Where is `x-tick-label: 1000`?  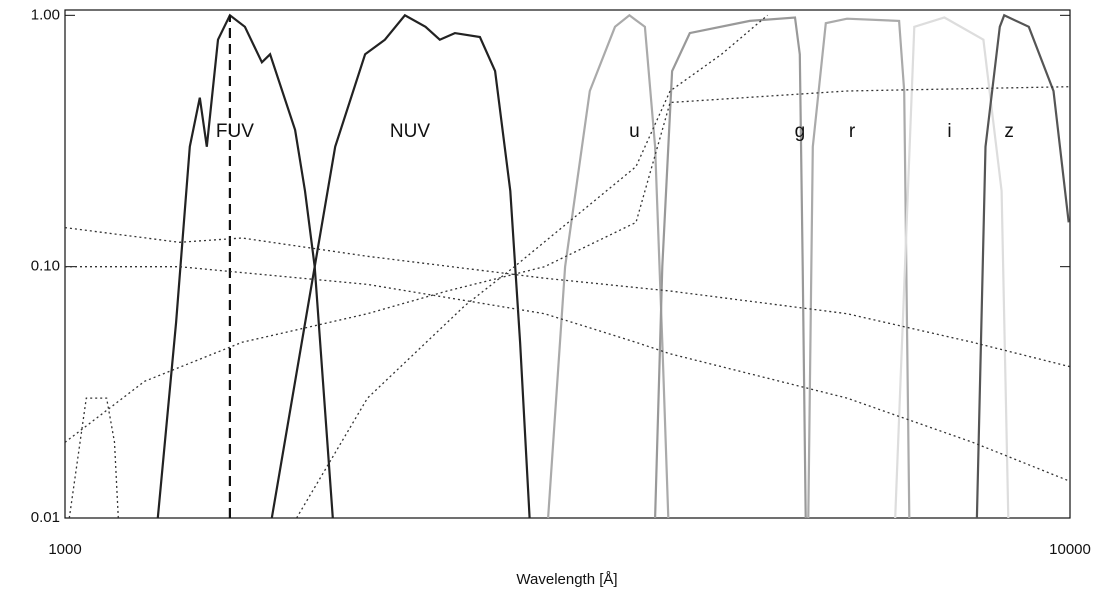 x-tick-label: 1000 is located at coordinates (64, 549).